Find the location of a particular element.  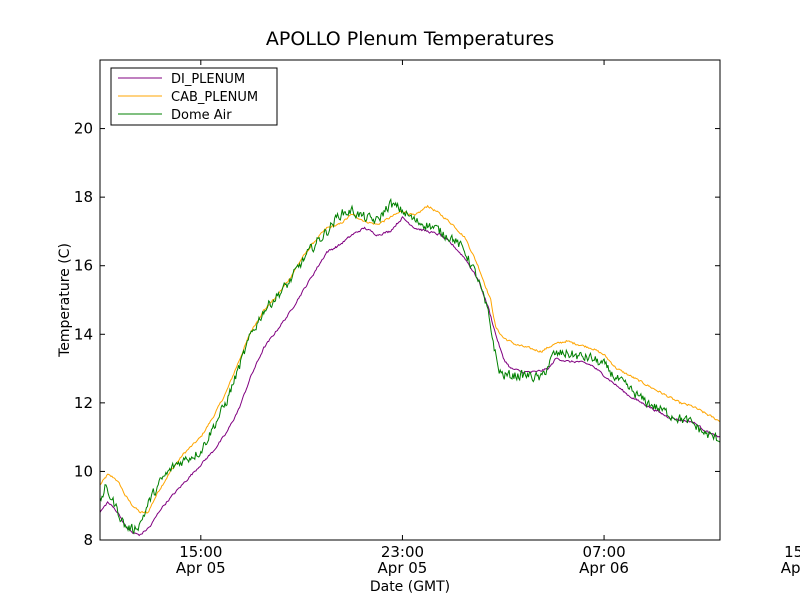

chart-title: APOLLO Plenum Temperatures is located at coordinates (410, 39).